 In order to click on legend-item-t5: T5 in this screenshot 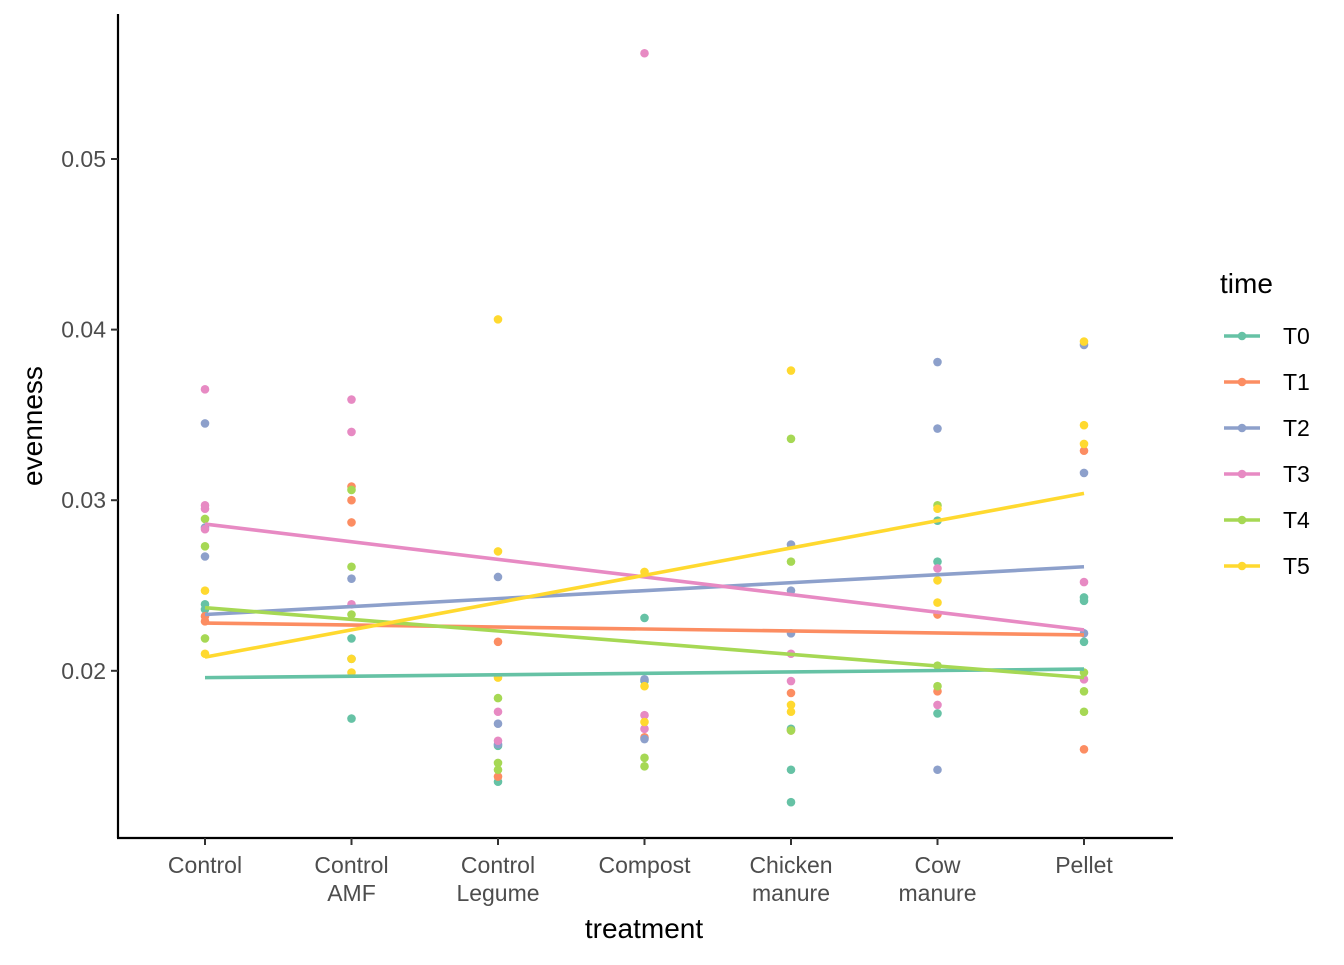, I will do `click(1267, 566)`.